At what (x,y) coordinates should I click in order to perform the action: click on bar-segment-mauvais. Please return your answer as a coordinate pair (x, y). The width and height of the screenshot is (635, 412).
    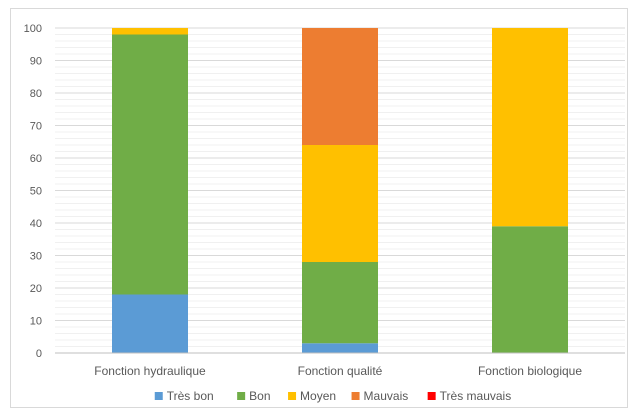
    Looking at the image, I should click on (340, 86).